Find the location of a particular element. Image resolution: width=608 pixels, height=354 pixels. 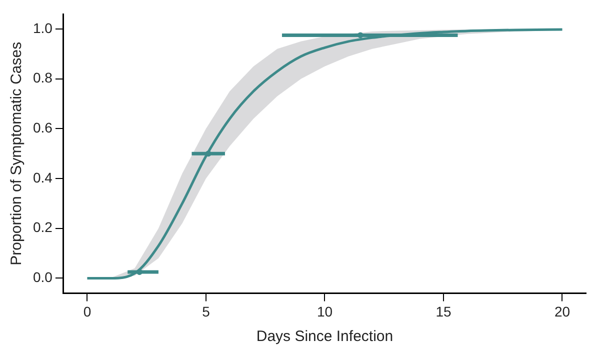

y-tick-label: 1.0 is located at coordinates (42, 28).